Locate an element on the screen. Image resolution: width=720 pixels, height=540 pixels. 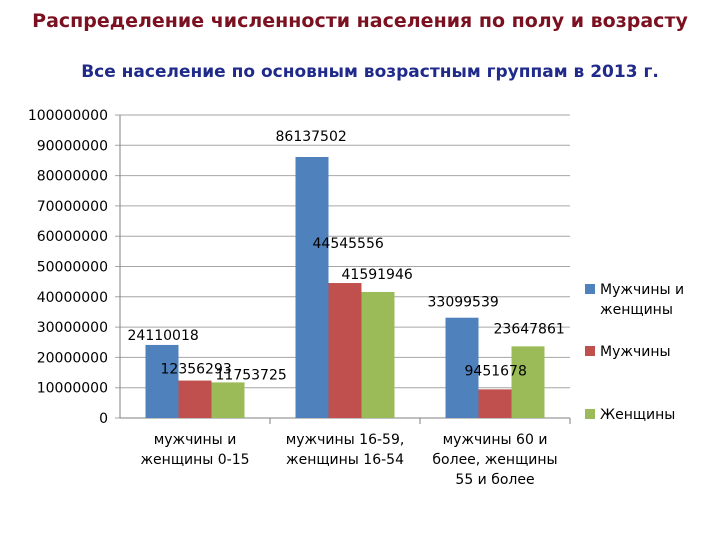
x-category-label: женщины 0-15 is located at coordinates (194, 460).